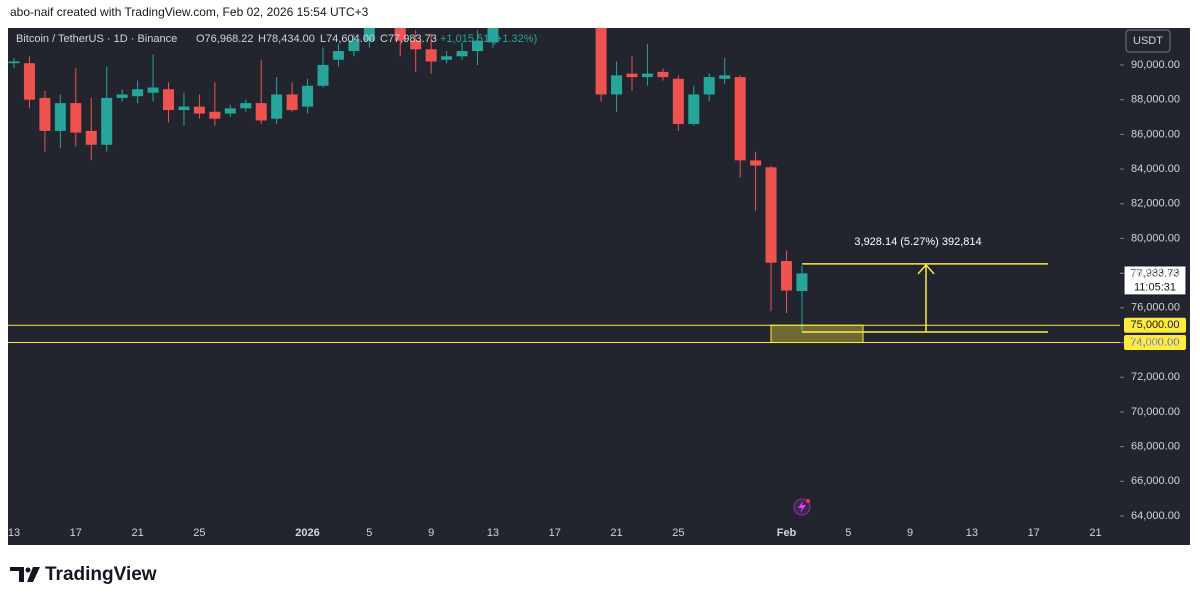  I want to click on level-label-box, so click(1155, 343).